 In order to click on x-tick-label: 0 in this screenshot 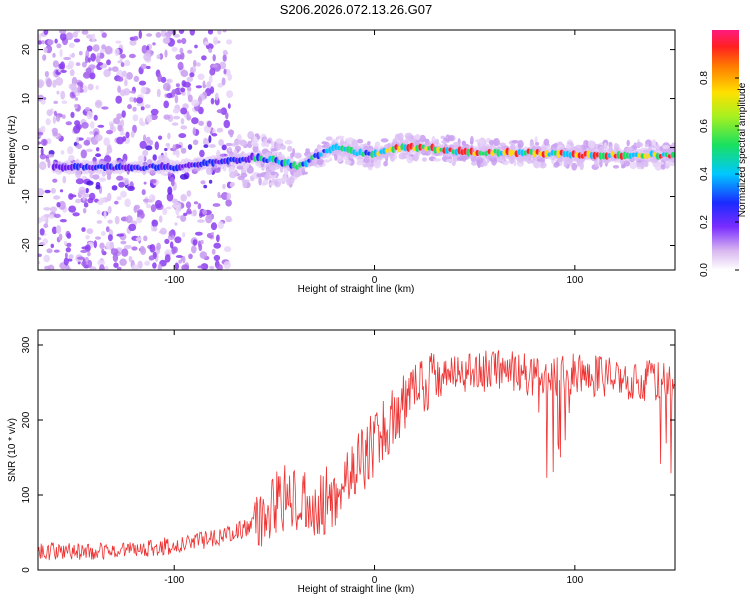, I will do `click(375, 280)`.